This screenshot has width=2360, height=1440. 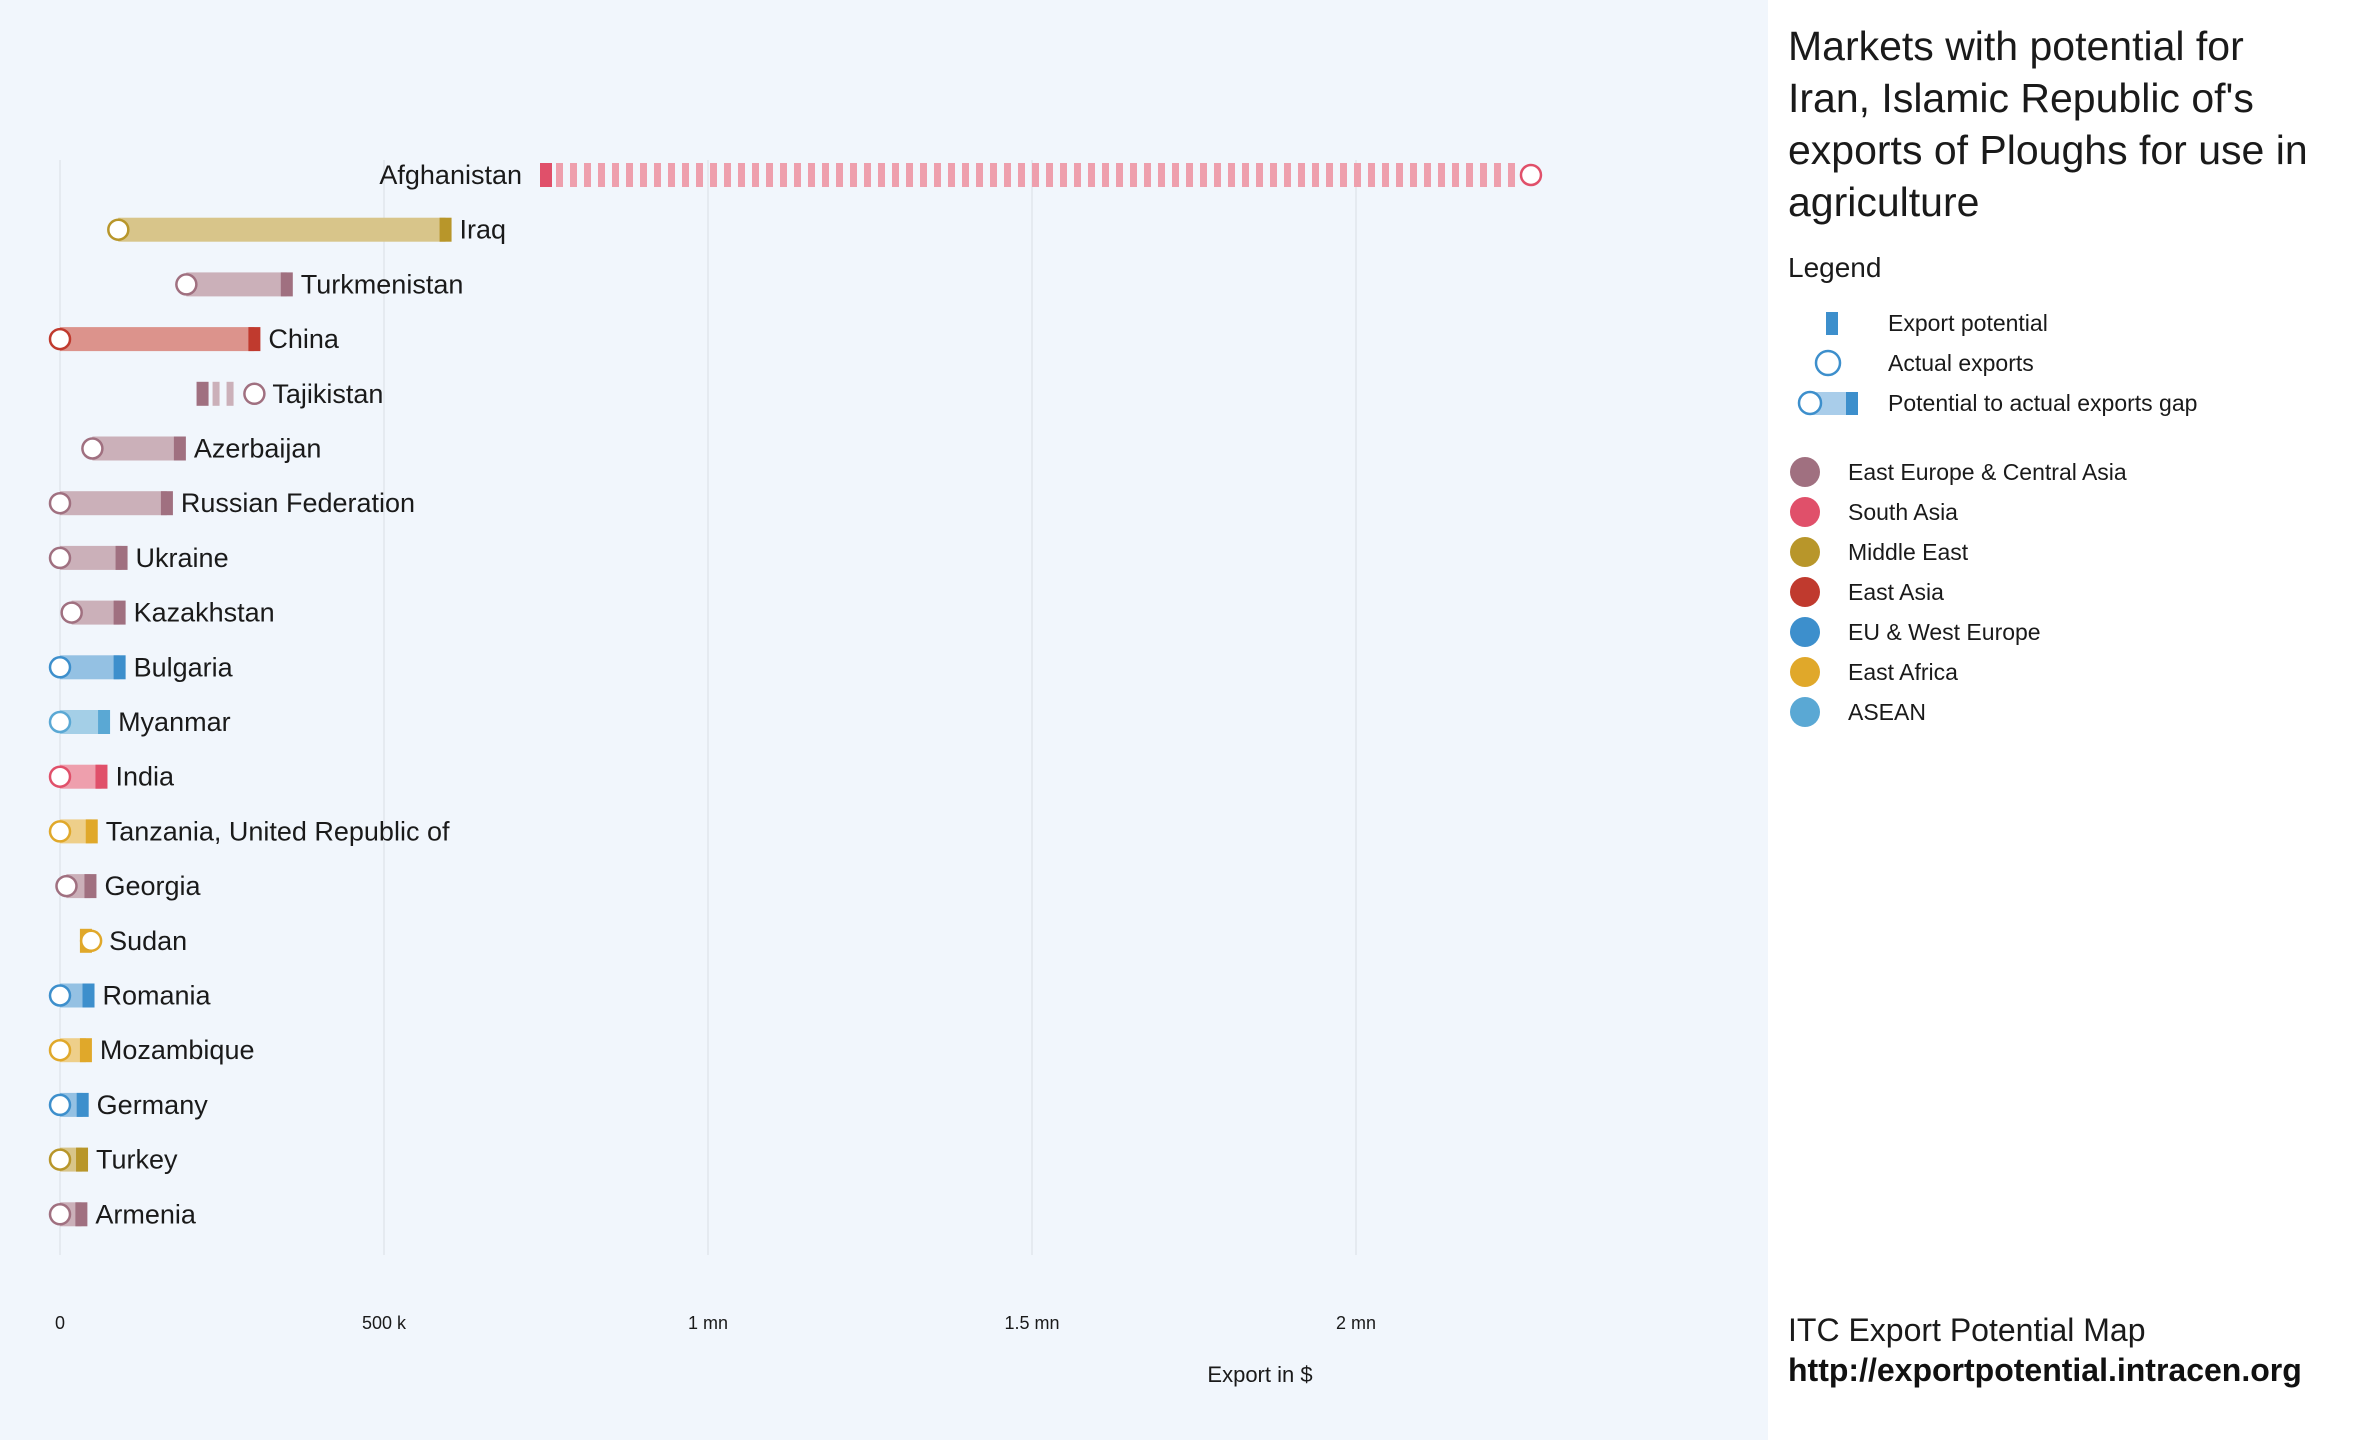 I want to click on actual-marker-icon, so click(x=1838, y=363).